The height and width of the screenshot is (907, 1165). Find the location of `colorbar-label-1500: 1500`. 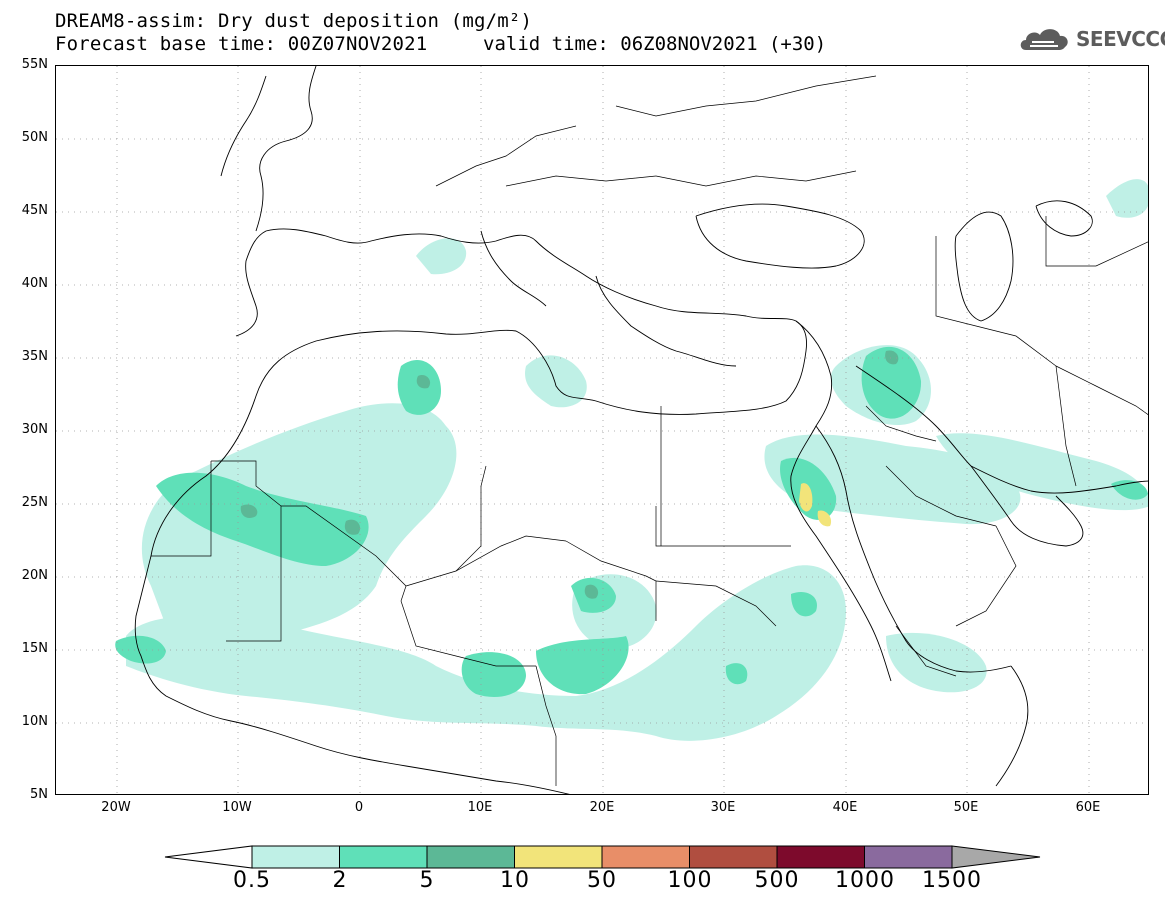

colorbar-label-1500: 1500 is located at coordinates (952, 880).